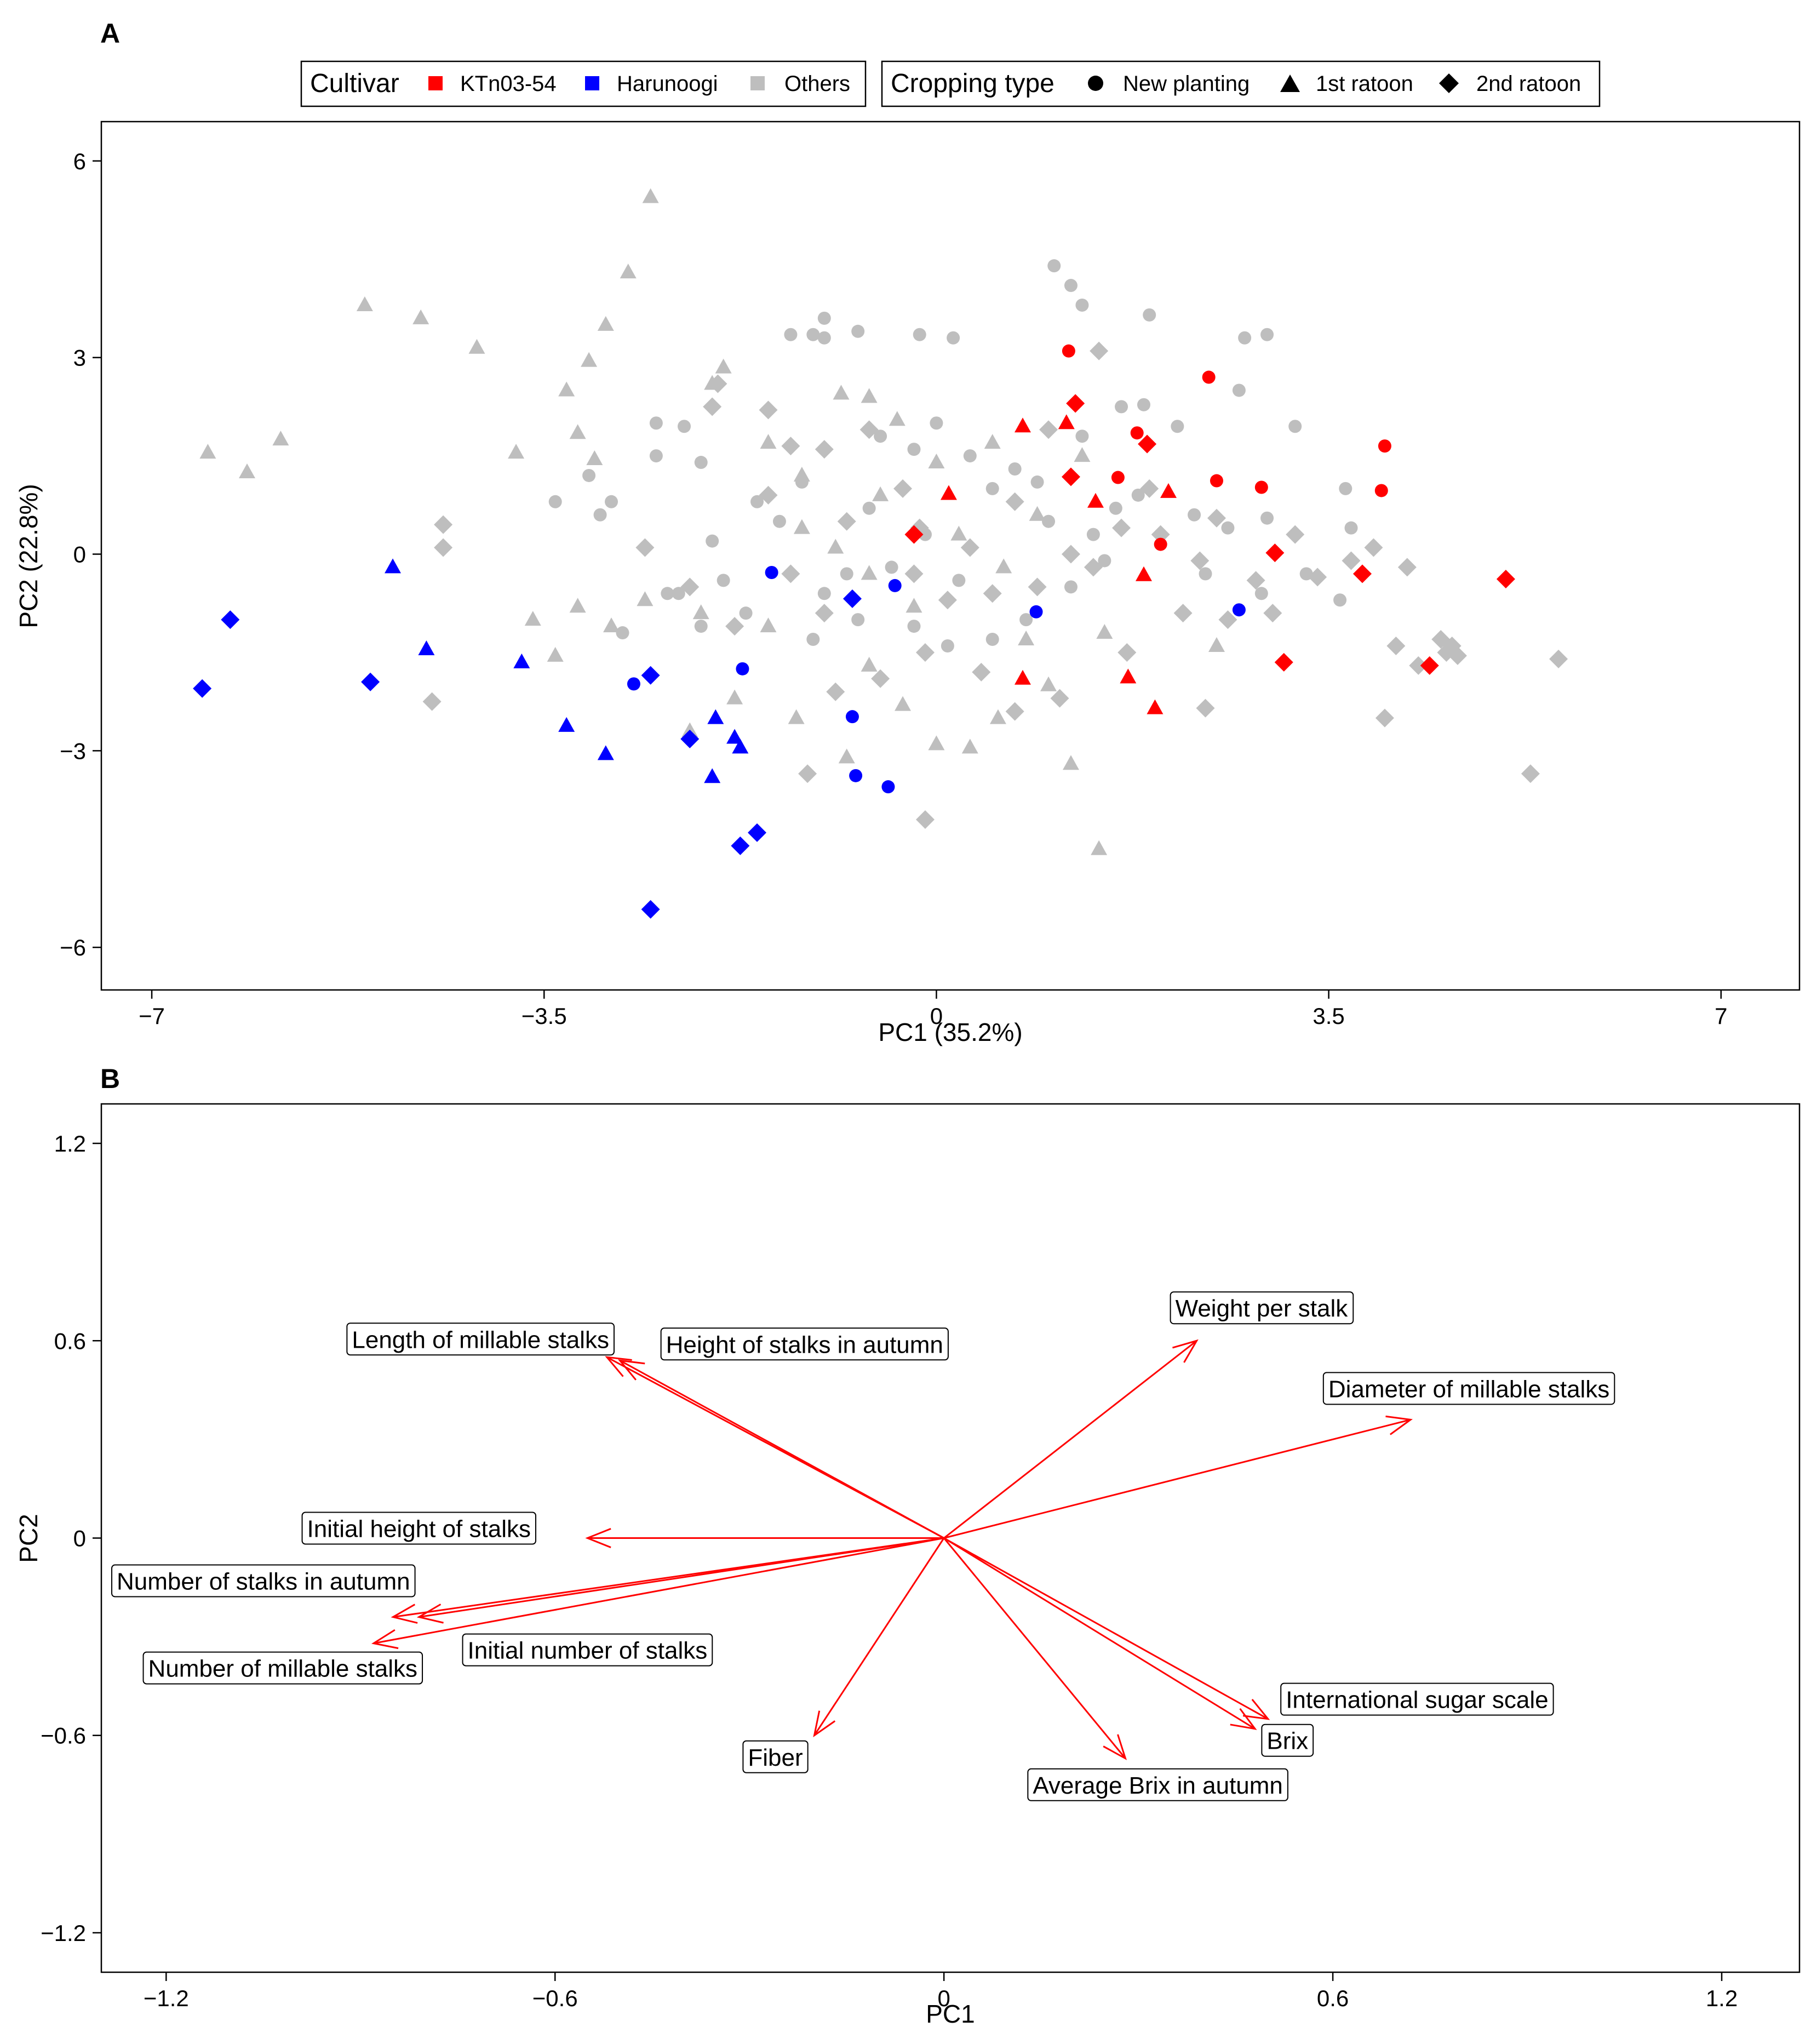 The width and height of the screenshot is (1811, 2044). What do you see at coordinates (79, 358) in the screenshot?
I see `y-tick-label: 3` at bounding box center [79, 358].